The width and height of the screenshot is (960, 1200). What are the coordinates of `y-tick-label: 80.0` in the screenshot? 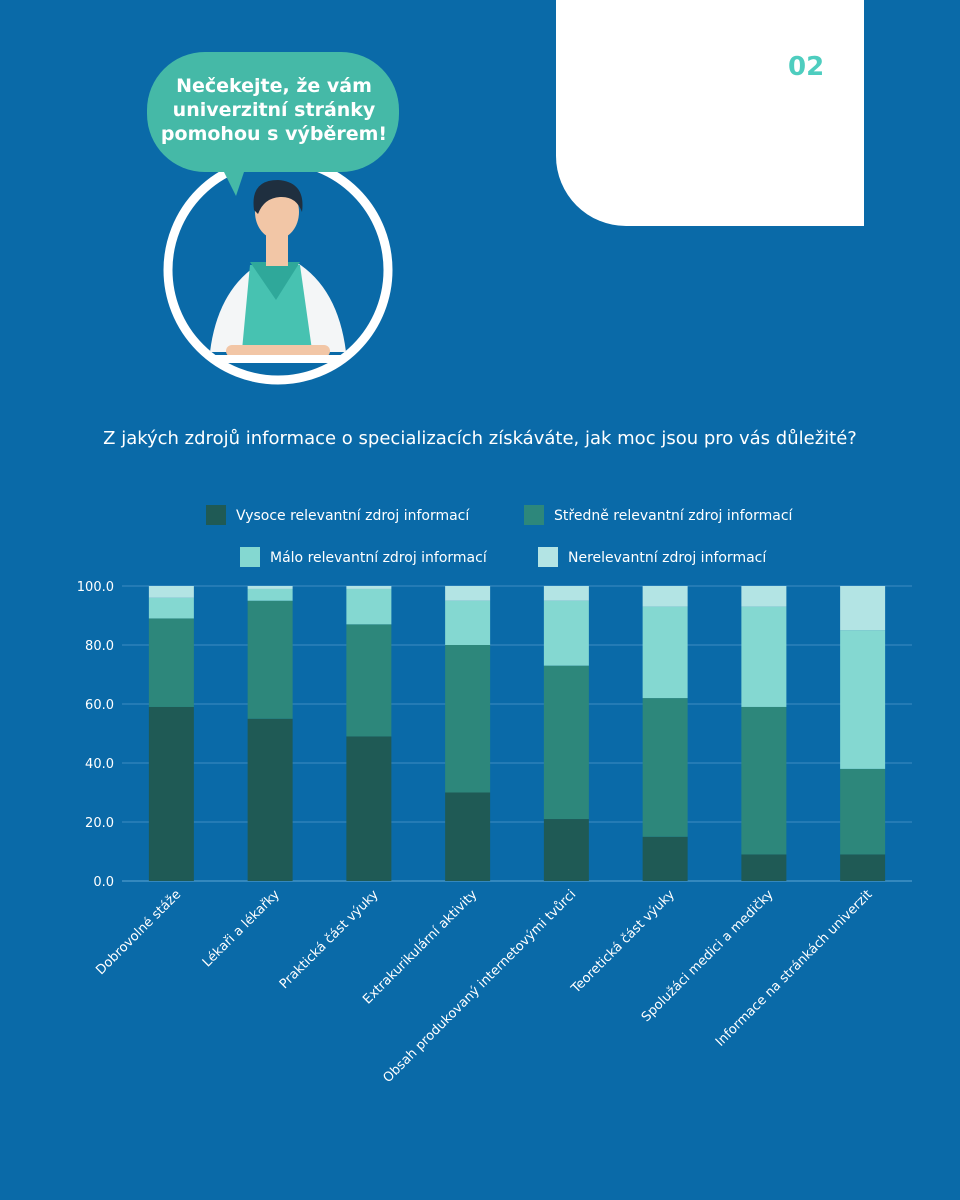 It's located at (99, 646).